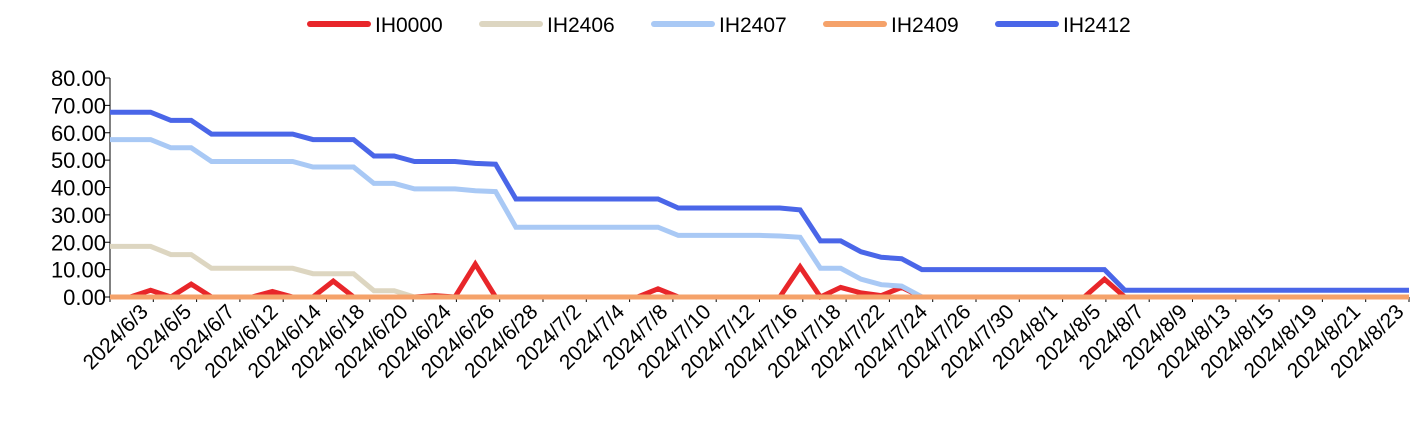 This screenshot has width=1419, height=426. Describe the element at coordinates (753, 25) in the screenshot. I see `legend-label: IH2407` at that location.